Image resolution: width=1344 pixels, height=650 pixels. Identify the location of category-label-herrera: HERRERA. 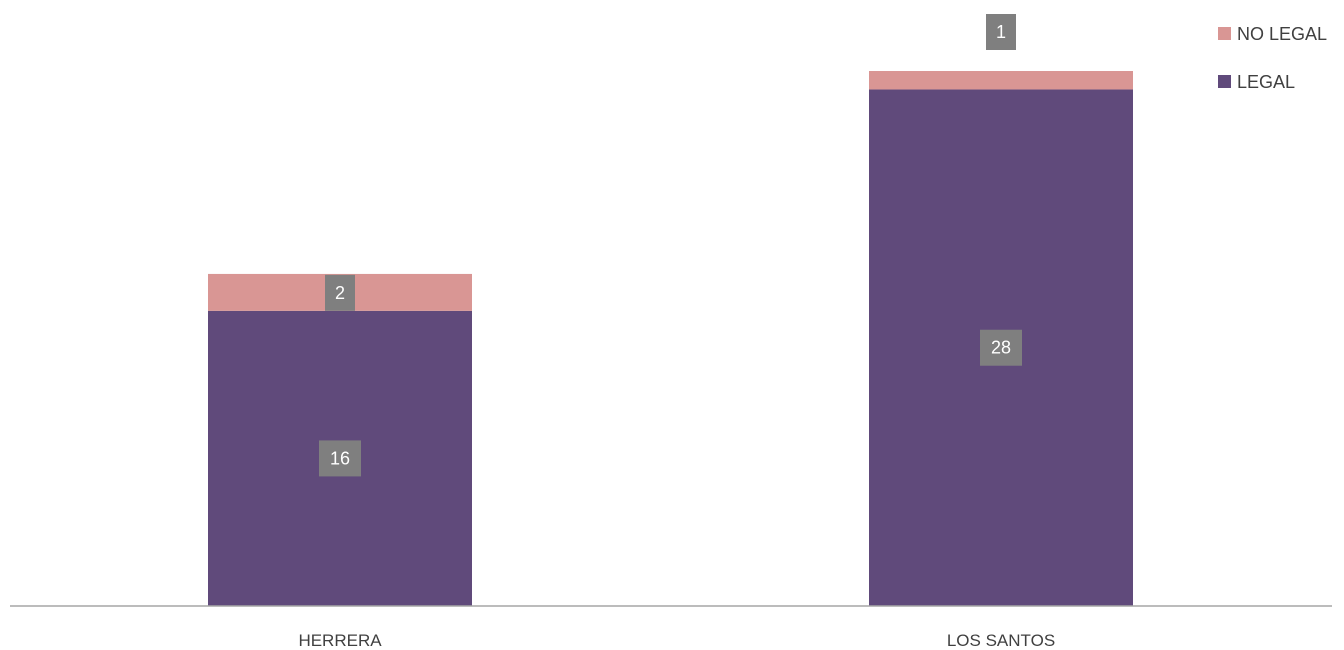
(340, 640).